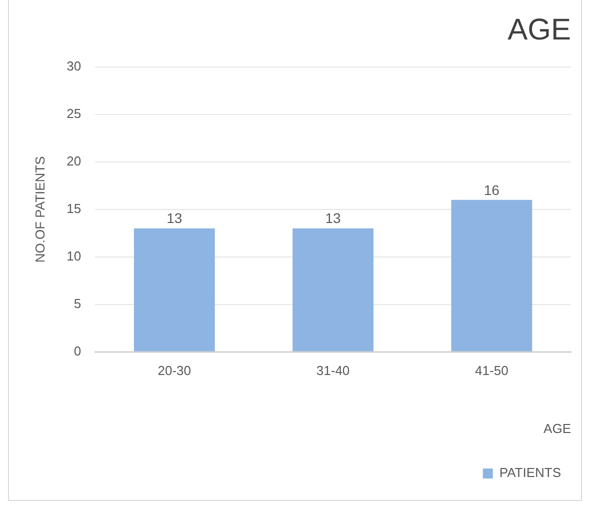  I want to click on data-label: 16, so click(492, 190).